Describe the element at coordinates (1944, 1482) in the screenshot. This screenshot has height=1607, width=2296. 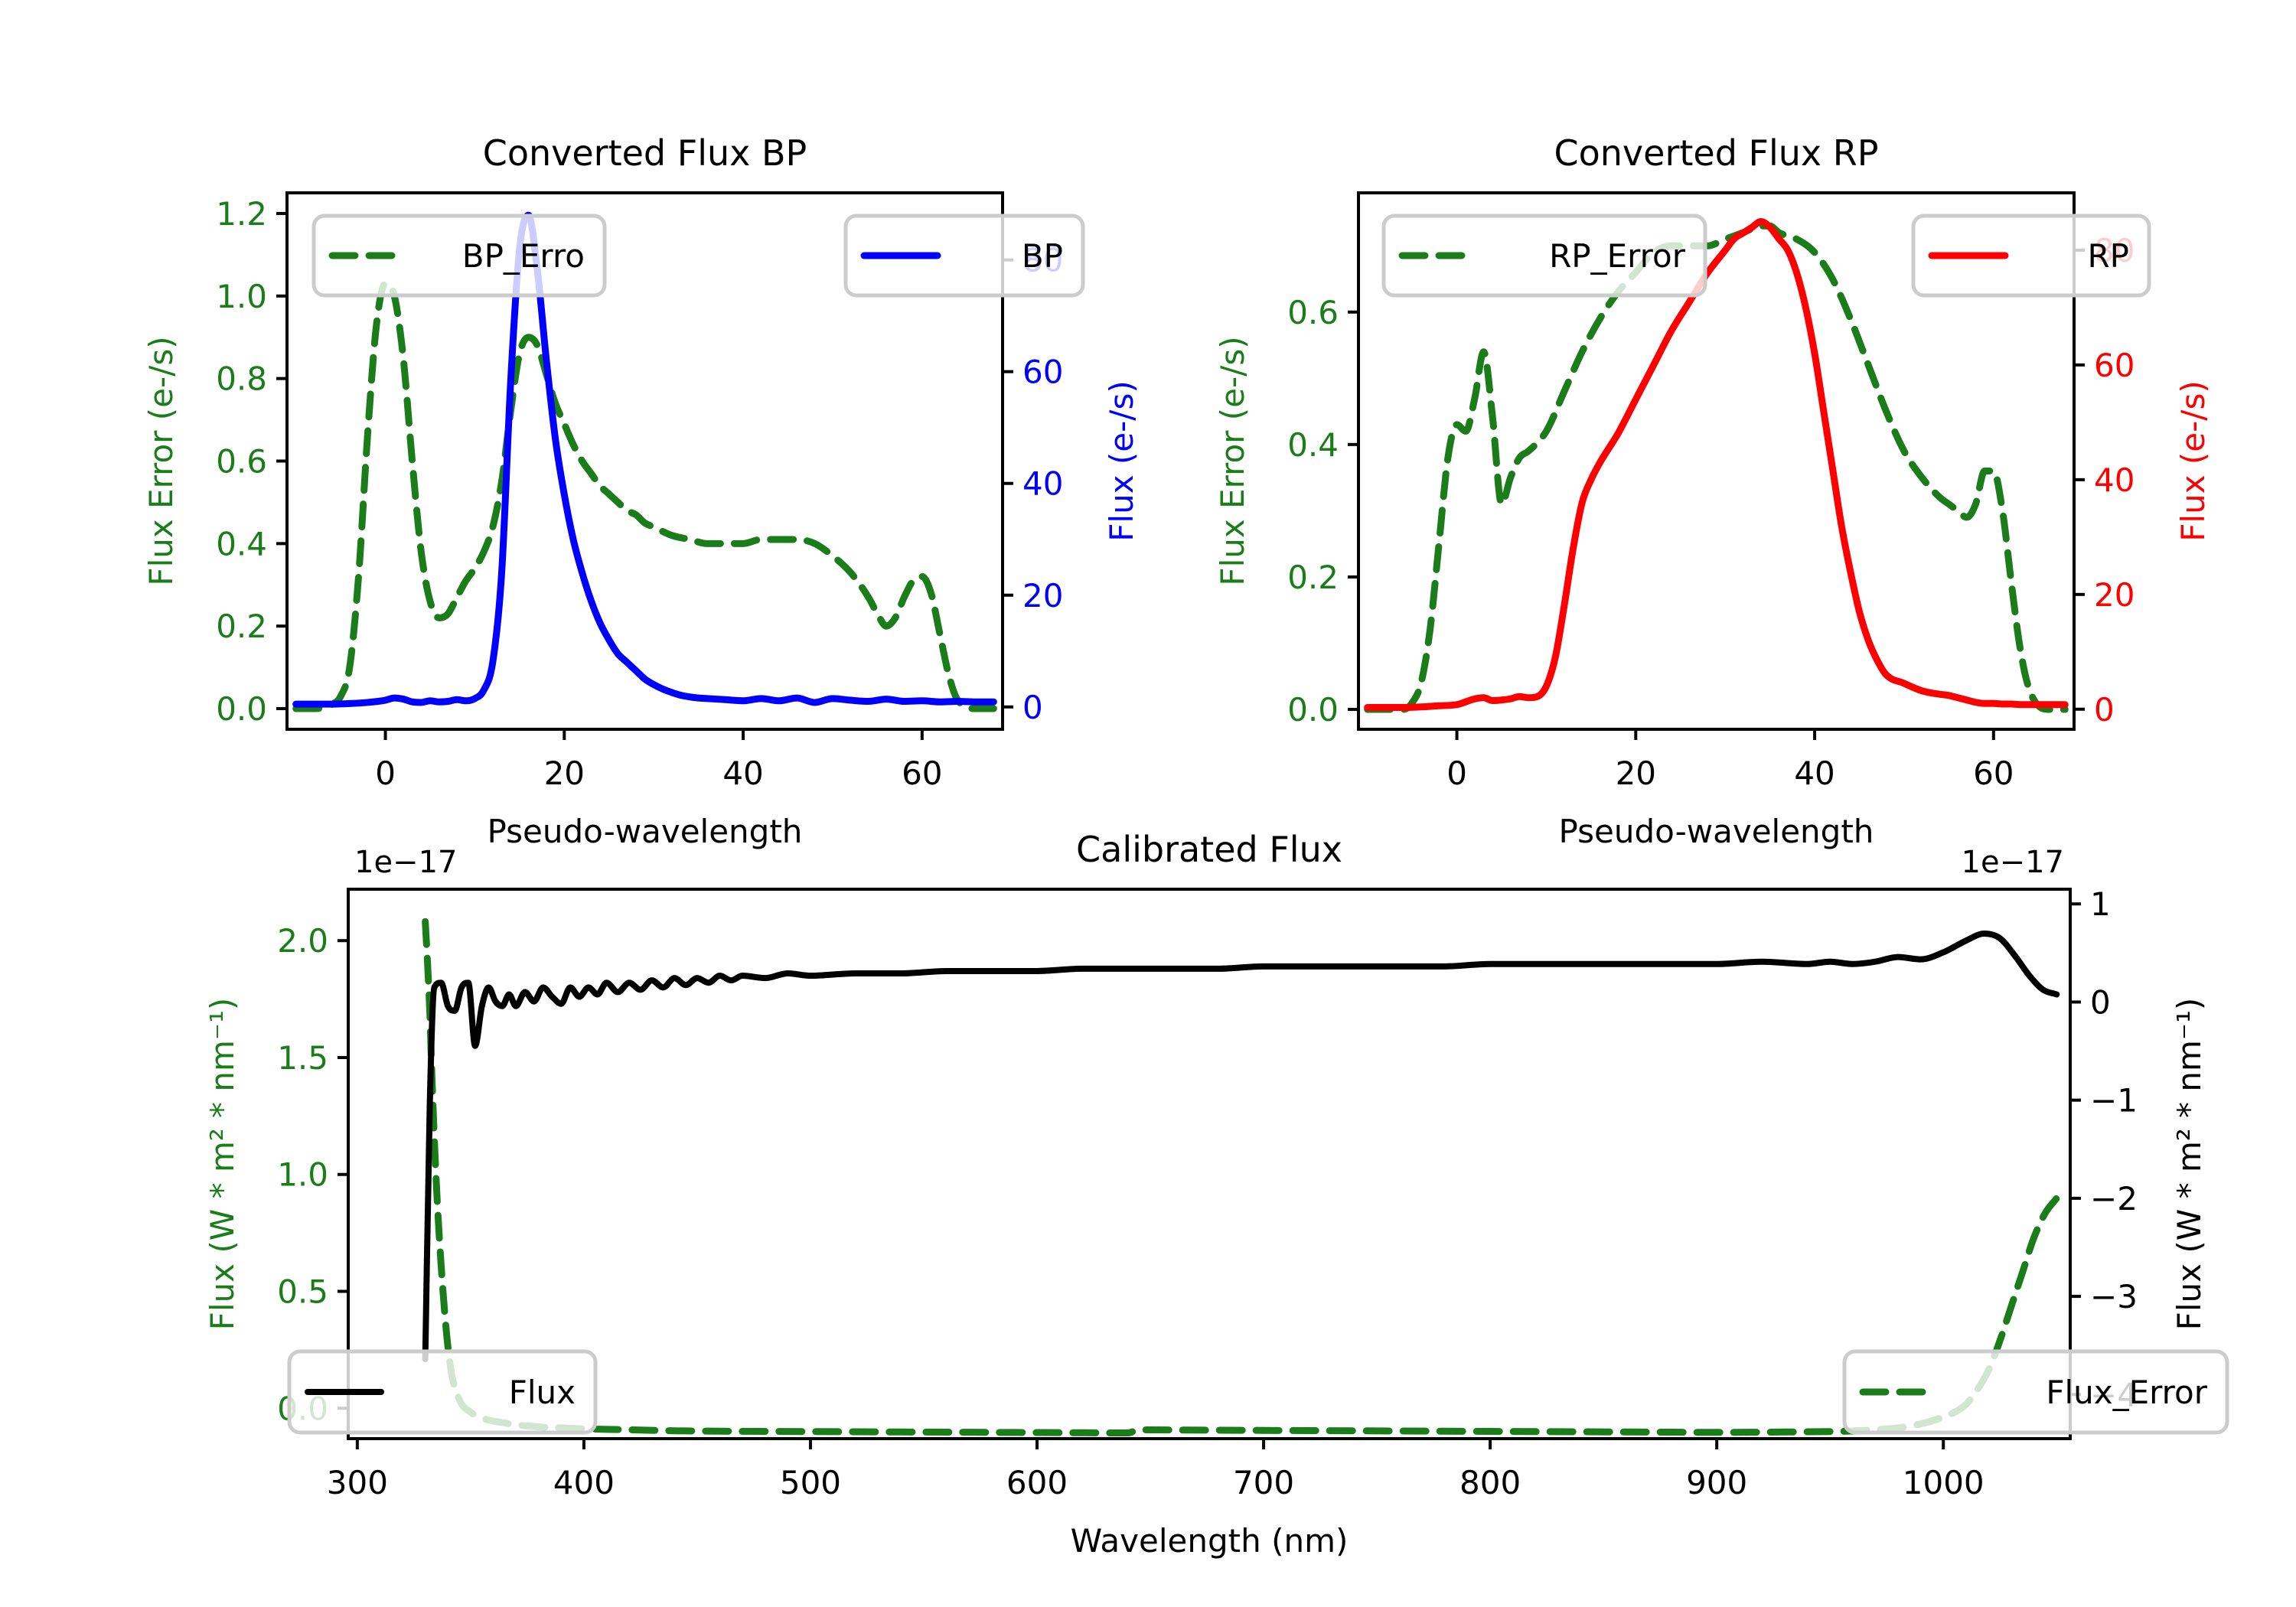
I see `cal-axes-xticklabel: 1000` at that location.